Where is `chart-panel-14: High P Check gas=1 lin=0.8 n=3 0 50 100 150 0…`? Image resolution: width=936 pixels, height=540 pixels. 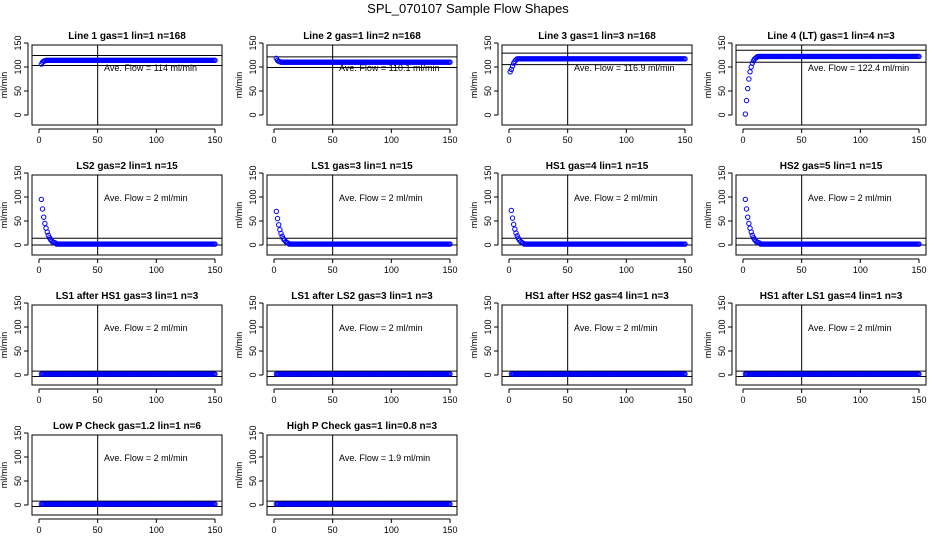 chart-panel-14: High P Check gas=1 lin=0.8 n=3 0 50 100 150 0… is located at coordinates (346, 478).